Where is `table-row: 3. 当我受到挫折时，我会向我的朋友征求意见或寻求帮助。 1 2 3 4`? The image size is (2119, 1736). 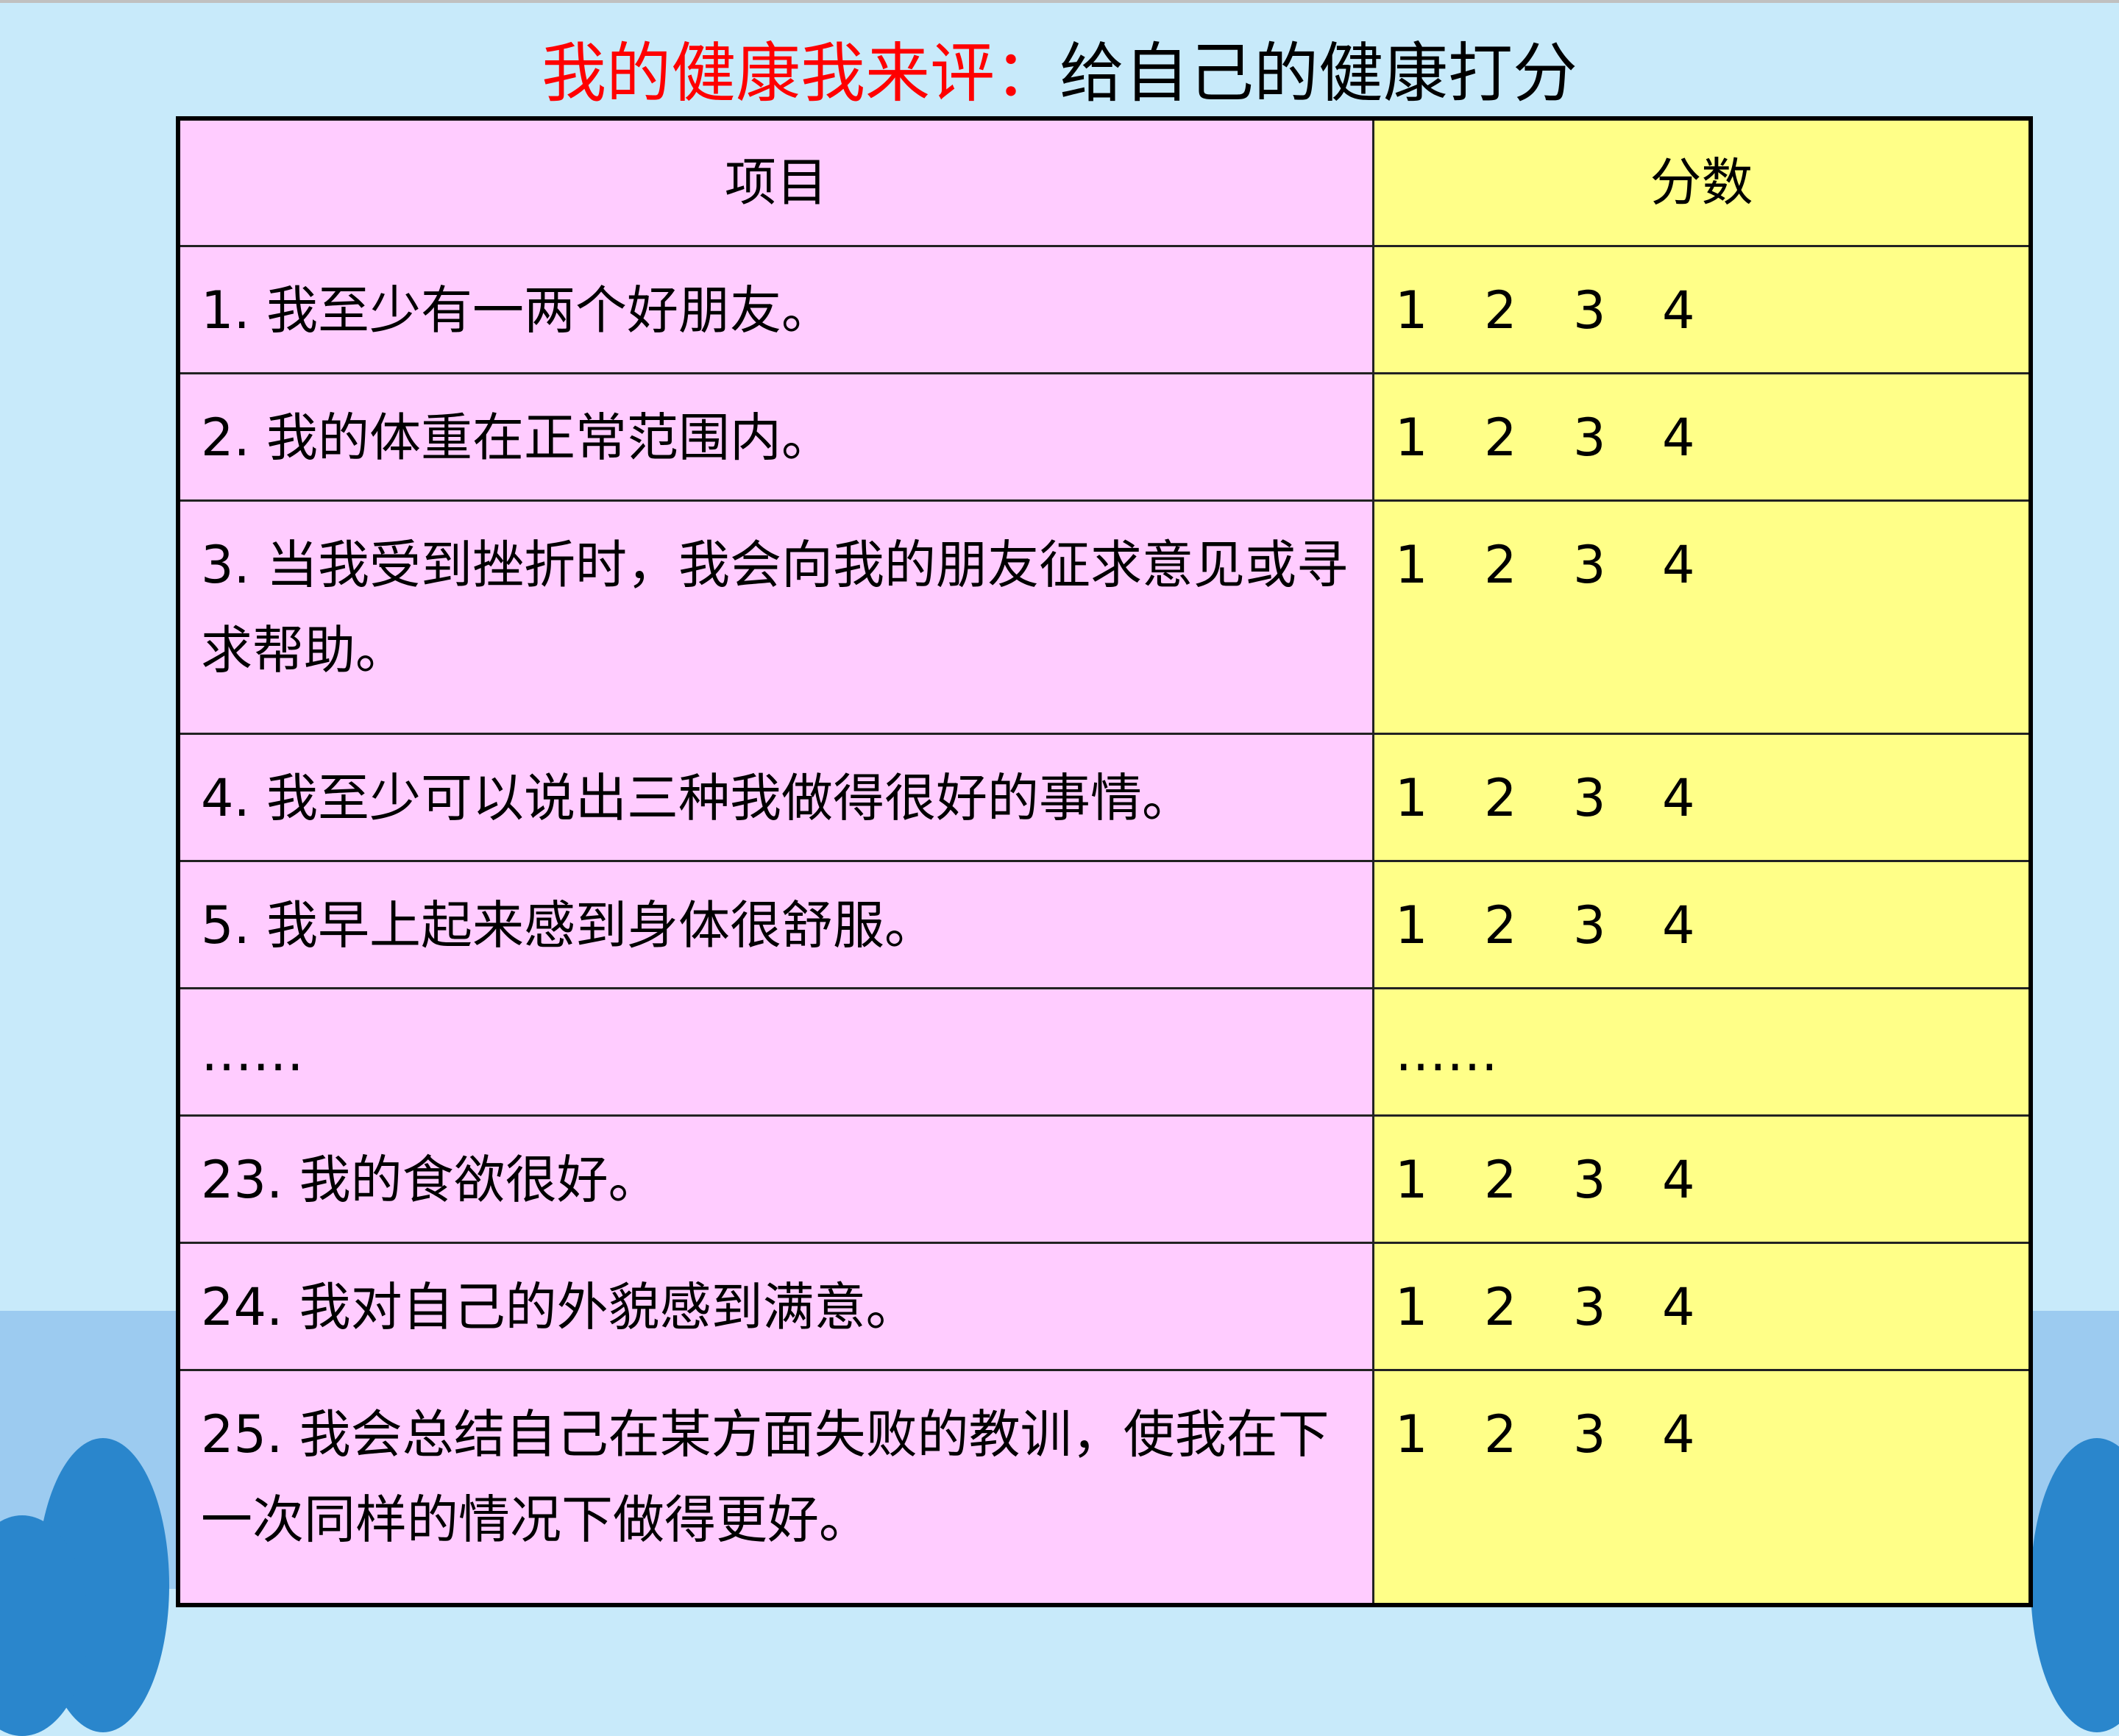
table-row: 3. 当我受到挫折时，我会向我的朋友征求意见或寻求帮助。 1 2 3 4 is located at coordinates (1104, 617).